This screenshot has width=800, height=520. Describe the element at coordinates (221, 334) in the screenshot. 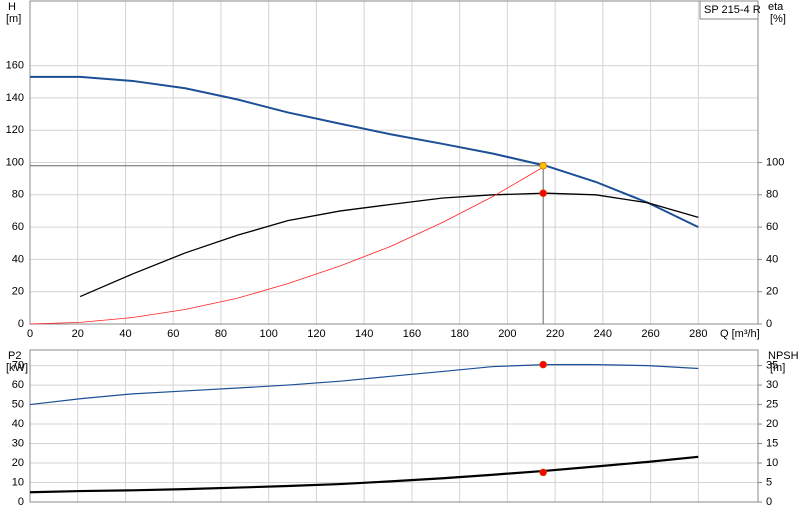

I see `x-tick-label: 80` at that location.